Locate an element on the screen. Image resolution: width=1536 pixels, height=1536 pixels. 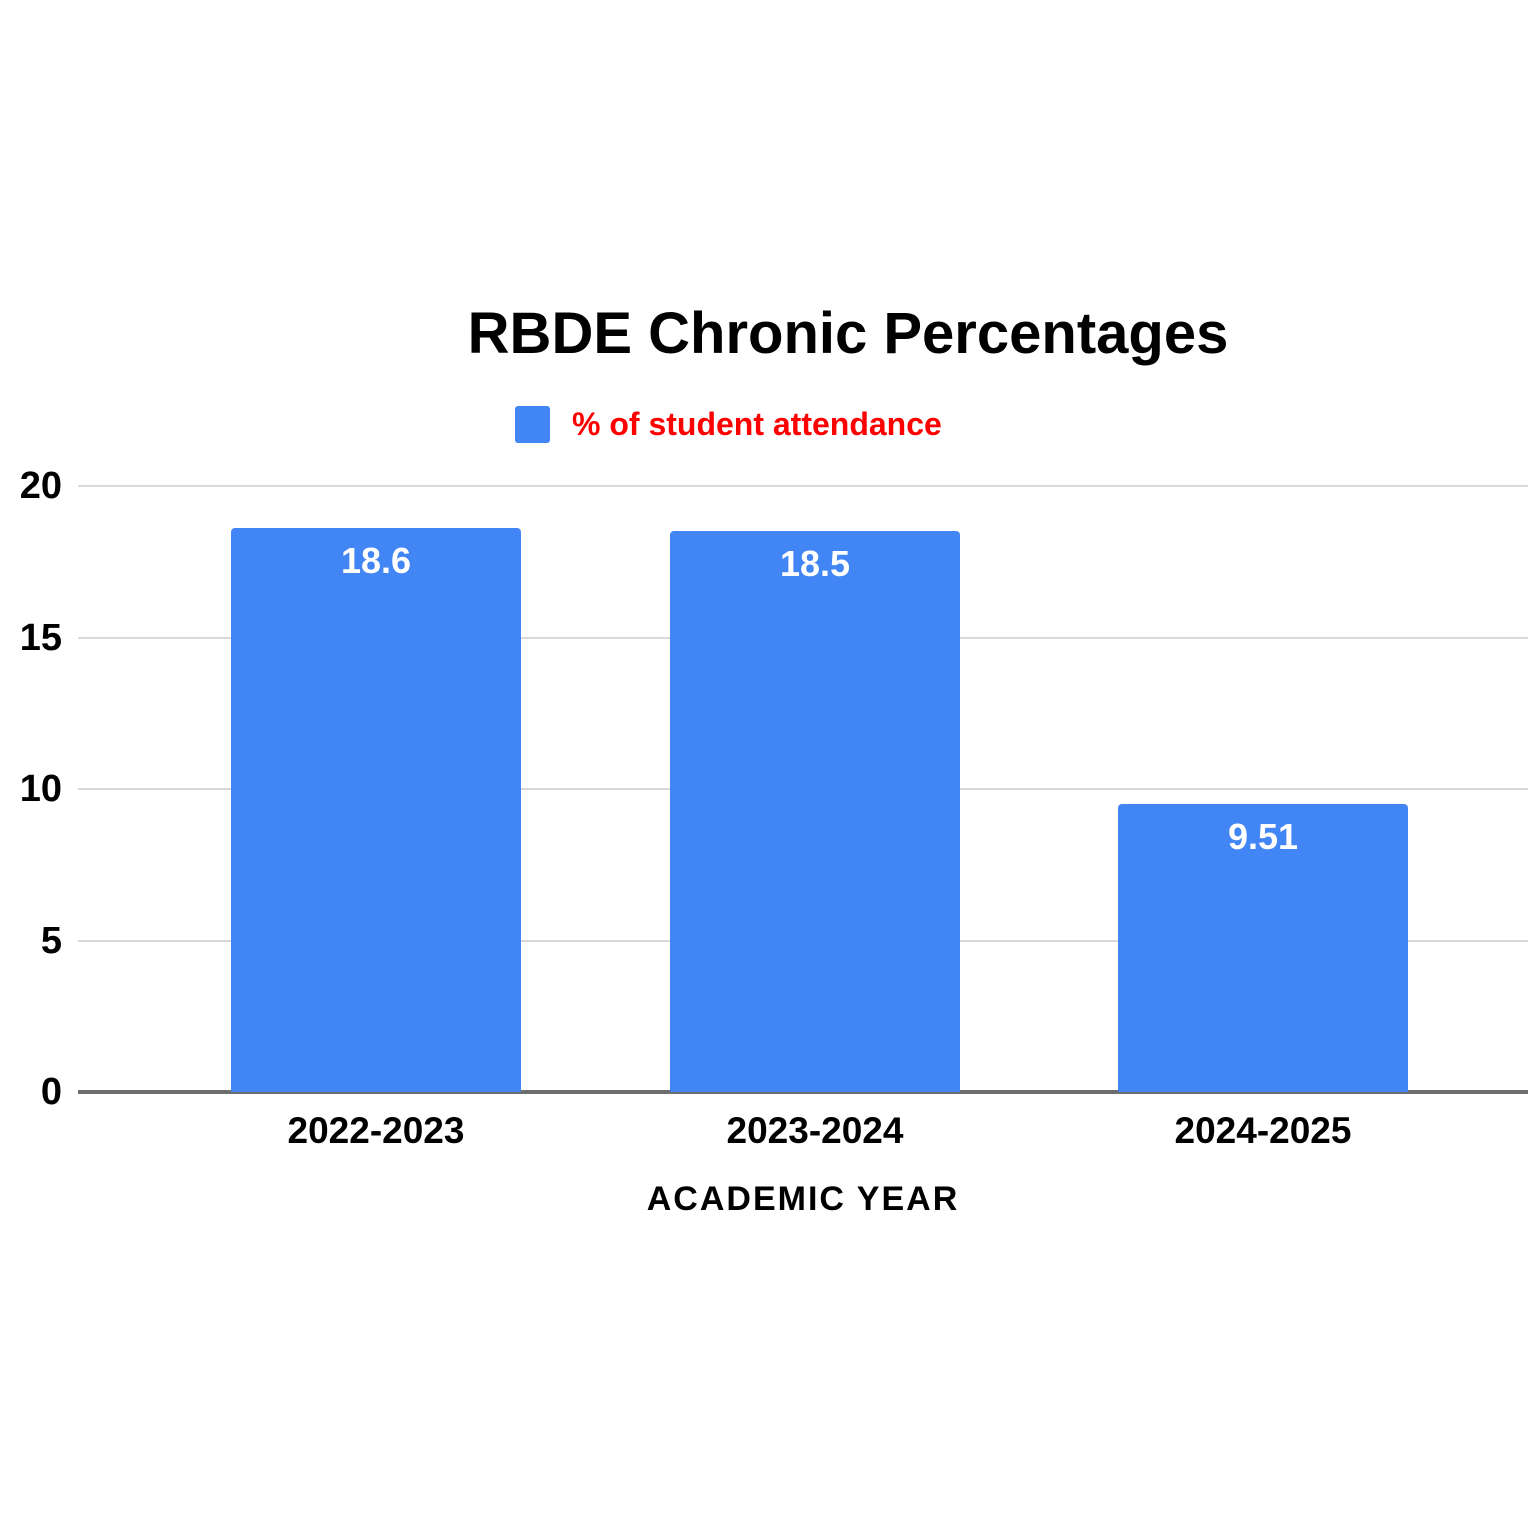
x-axis-line is located at coordinates (803, 1092).